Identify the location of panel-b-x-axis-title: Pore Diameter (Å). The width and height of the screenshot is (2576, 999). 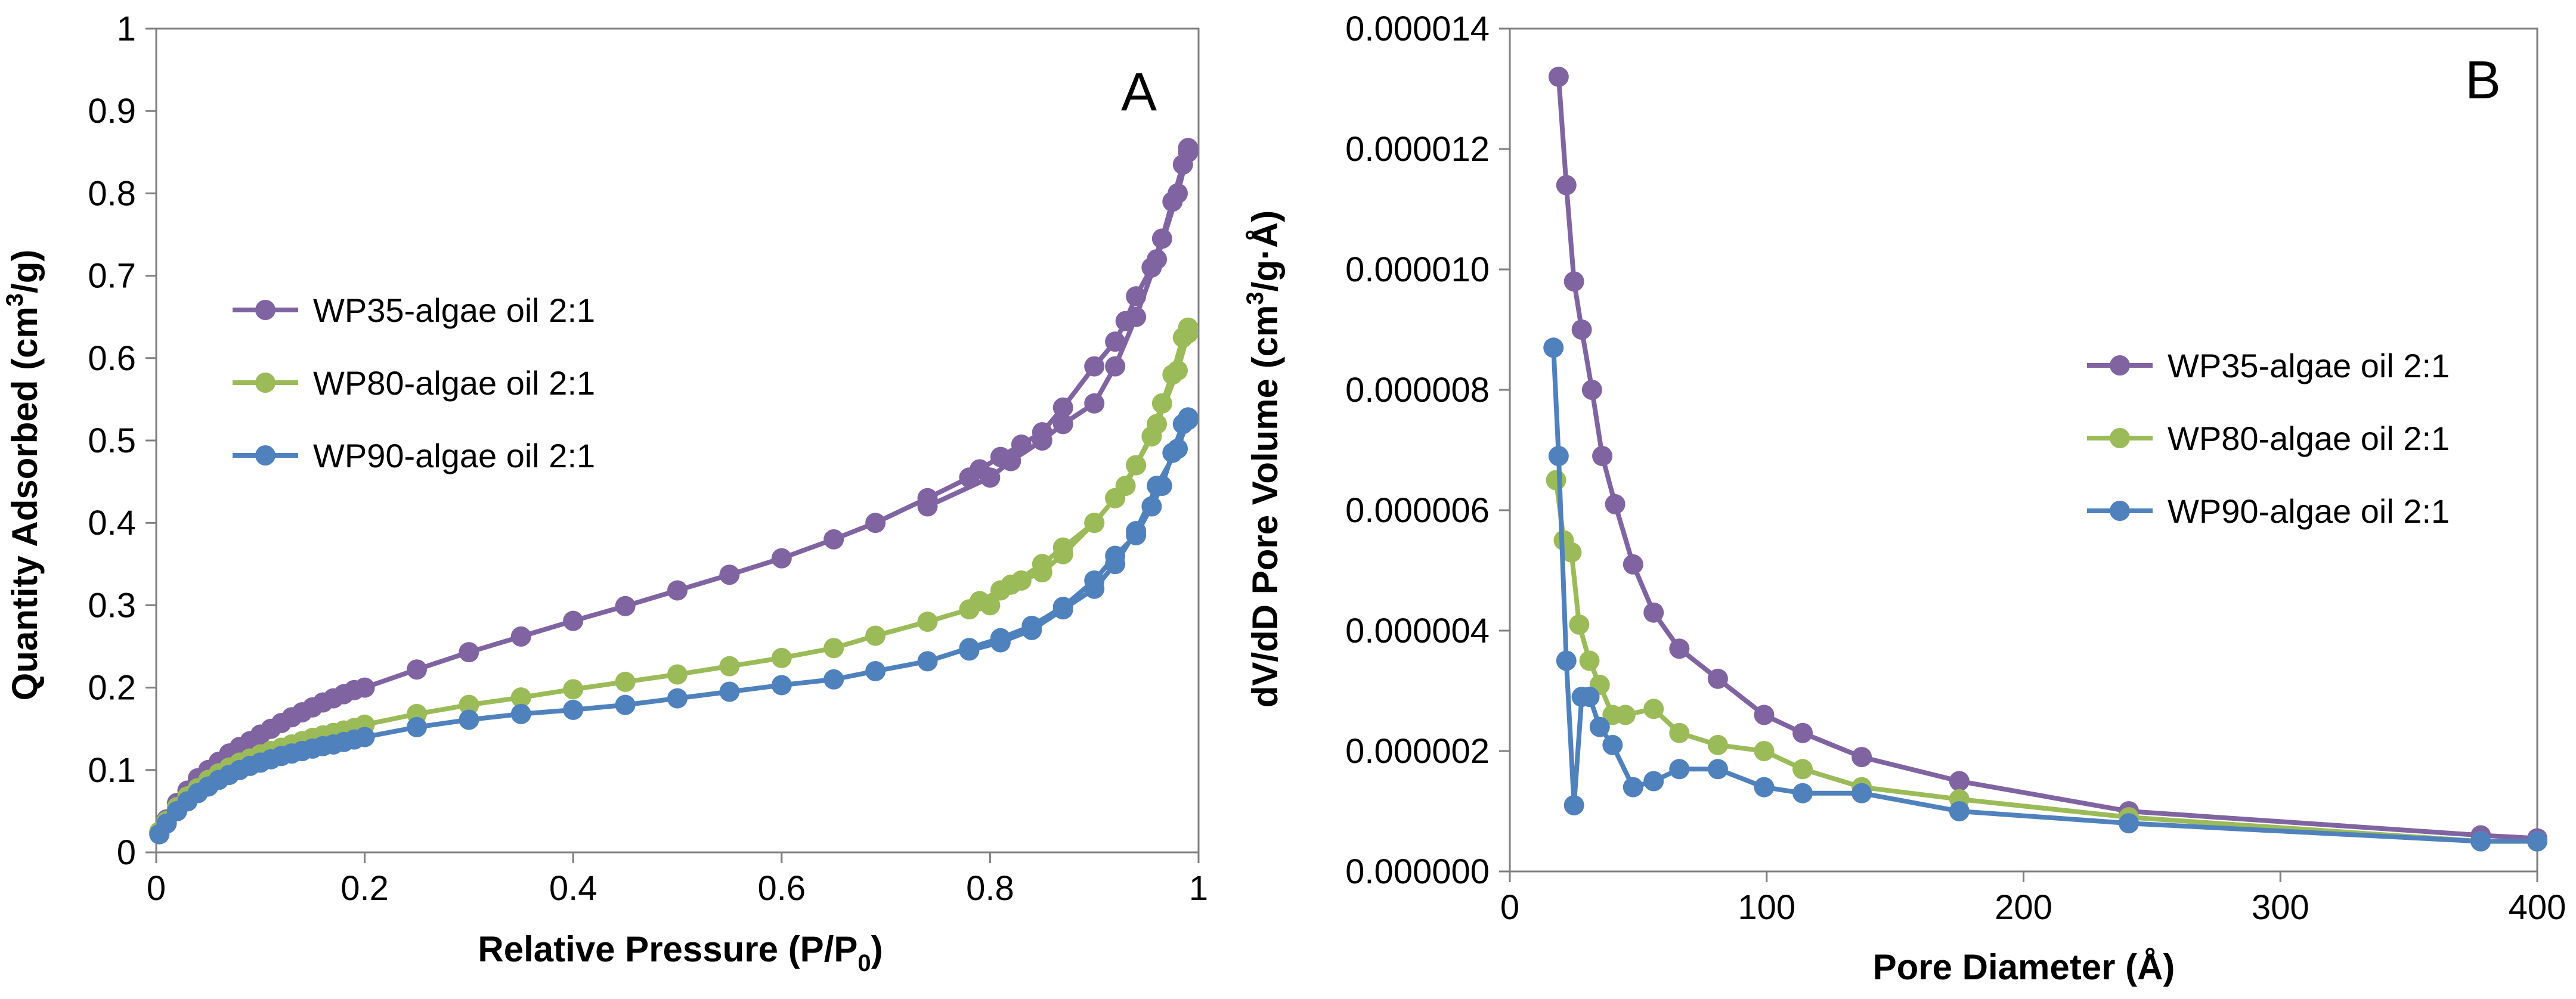
(2024, 967).